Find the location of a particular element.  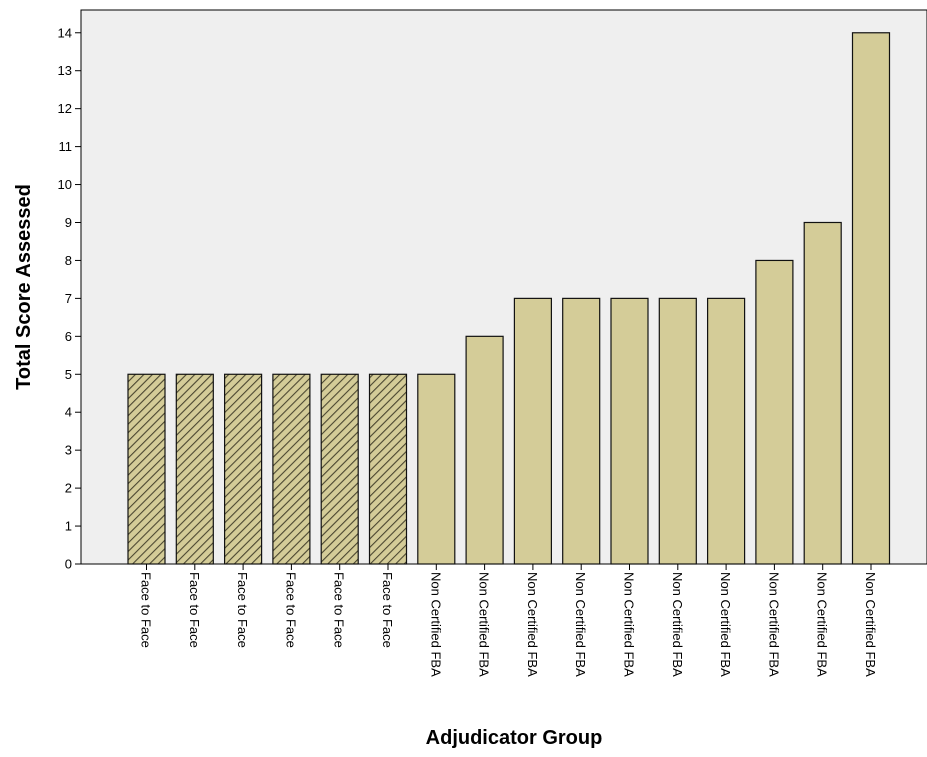

x-axis-title: Adjudicator Group is located at coordinates (514, 738).